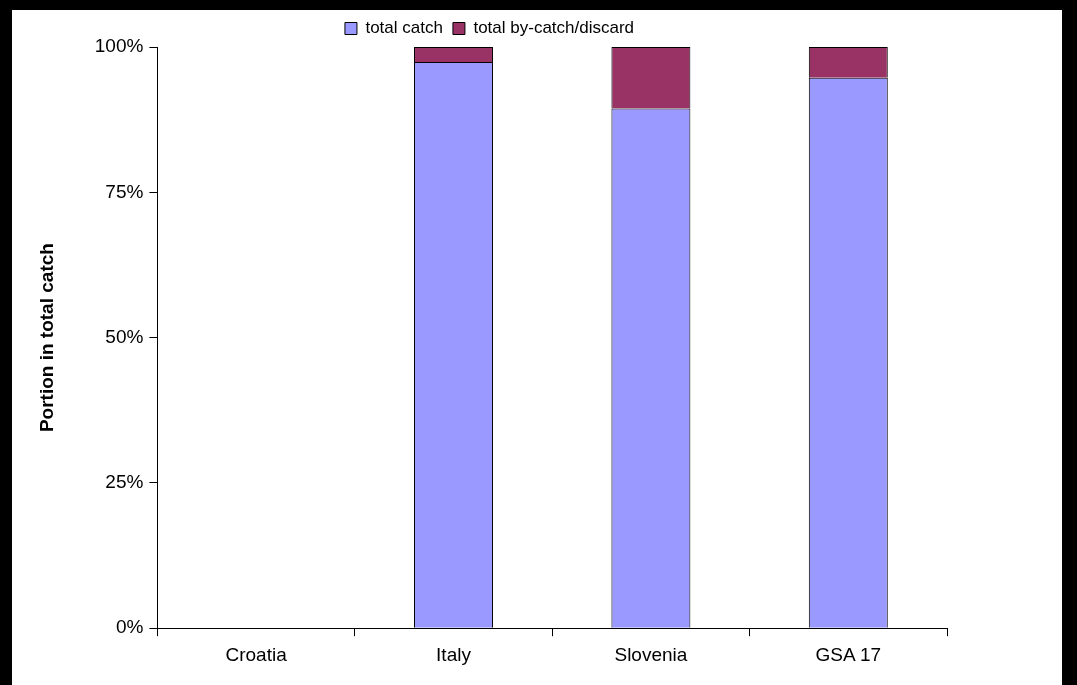  What do you see at coordinates (848, 654) in the screenshot?
I see `x-tick-label: GSA 17` at bounding box center [848, 654].